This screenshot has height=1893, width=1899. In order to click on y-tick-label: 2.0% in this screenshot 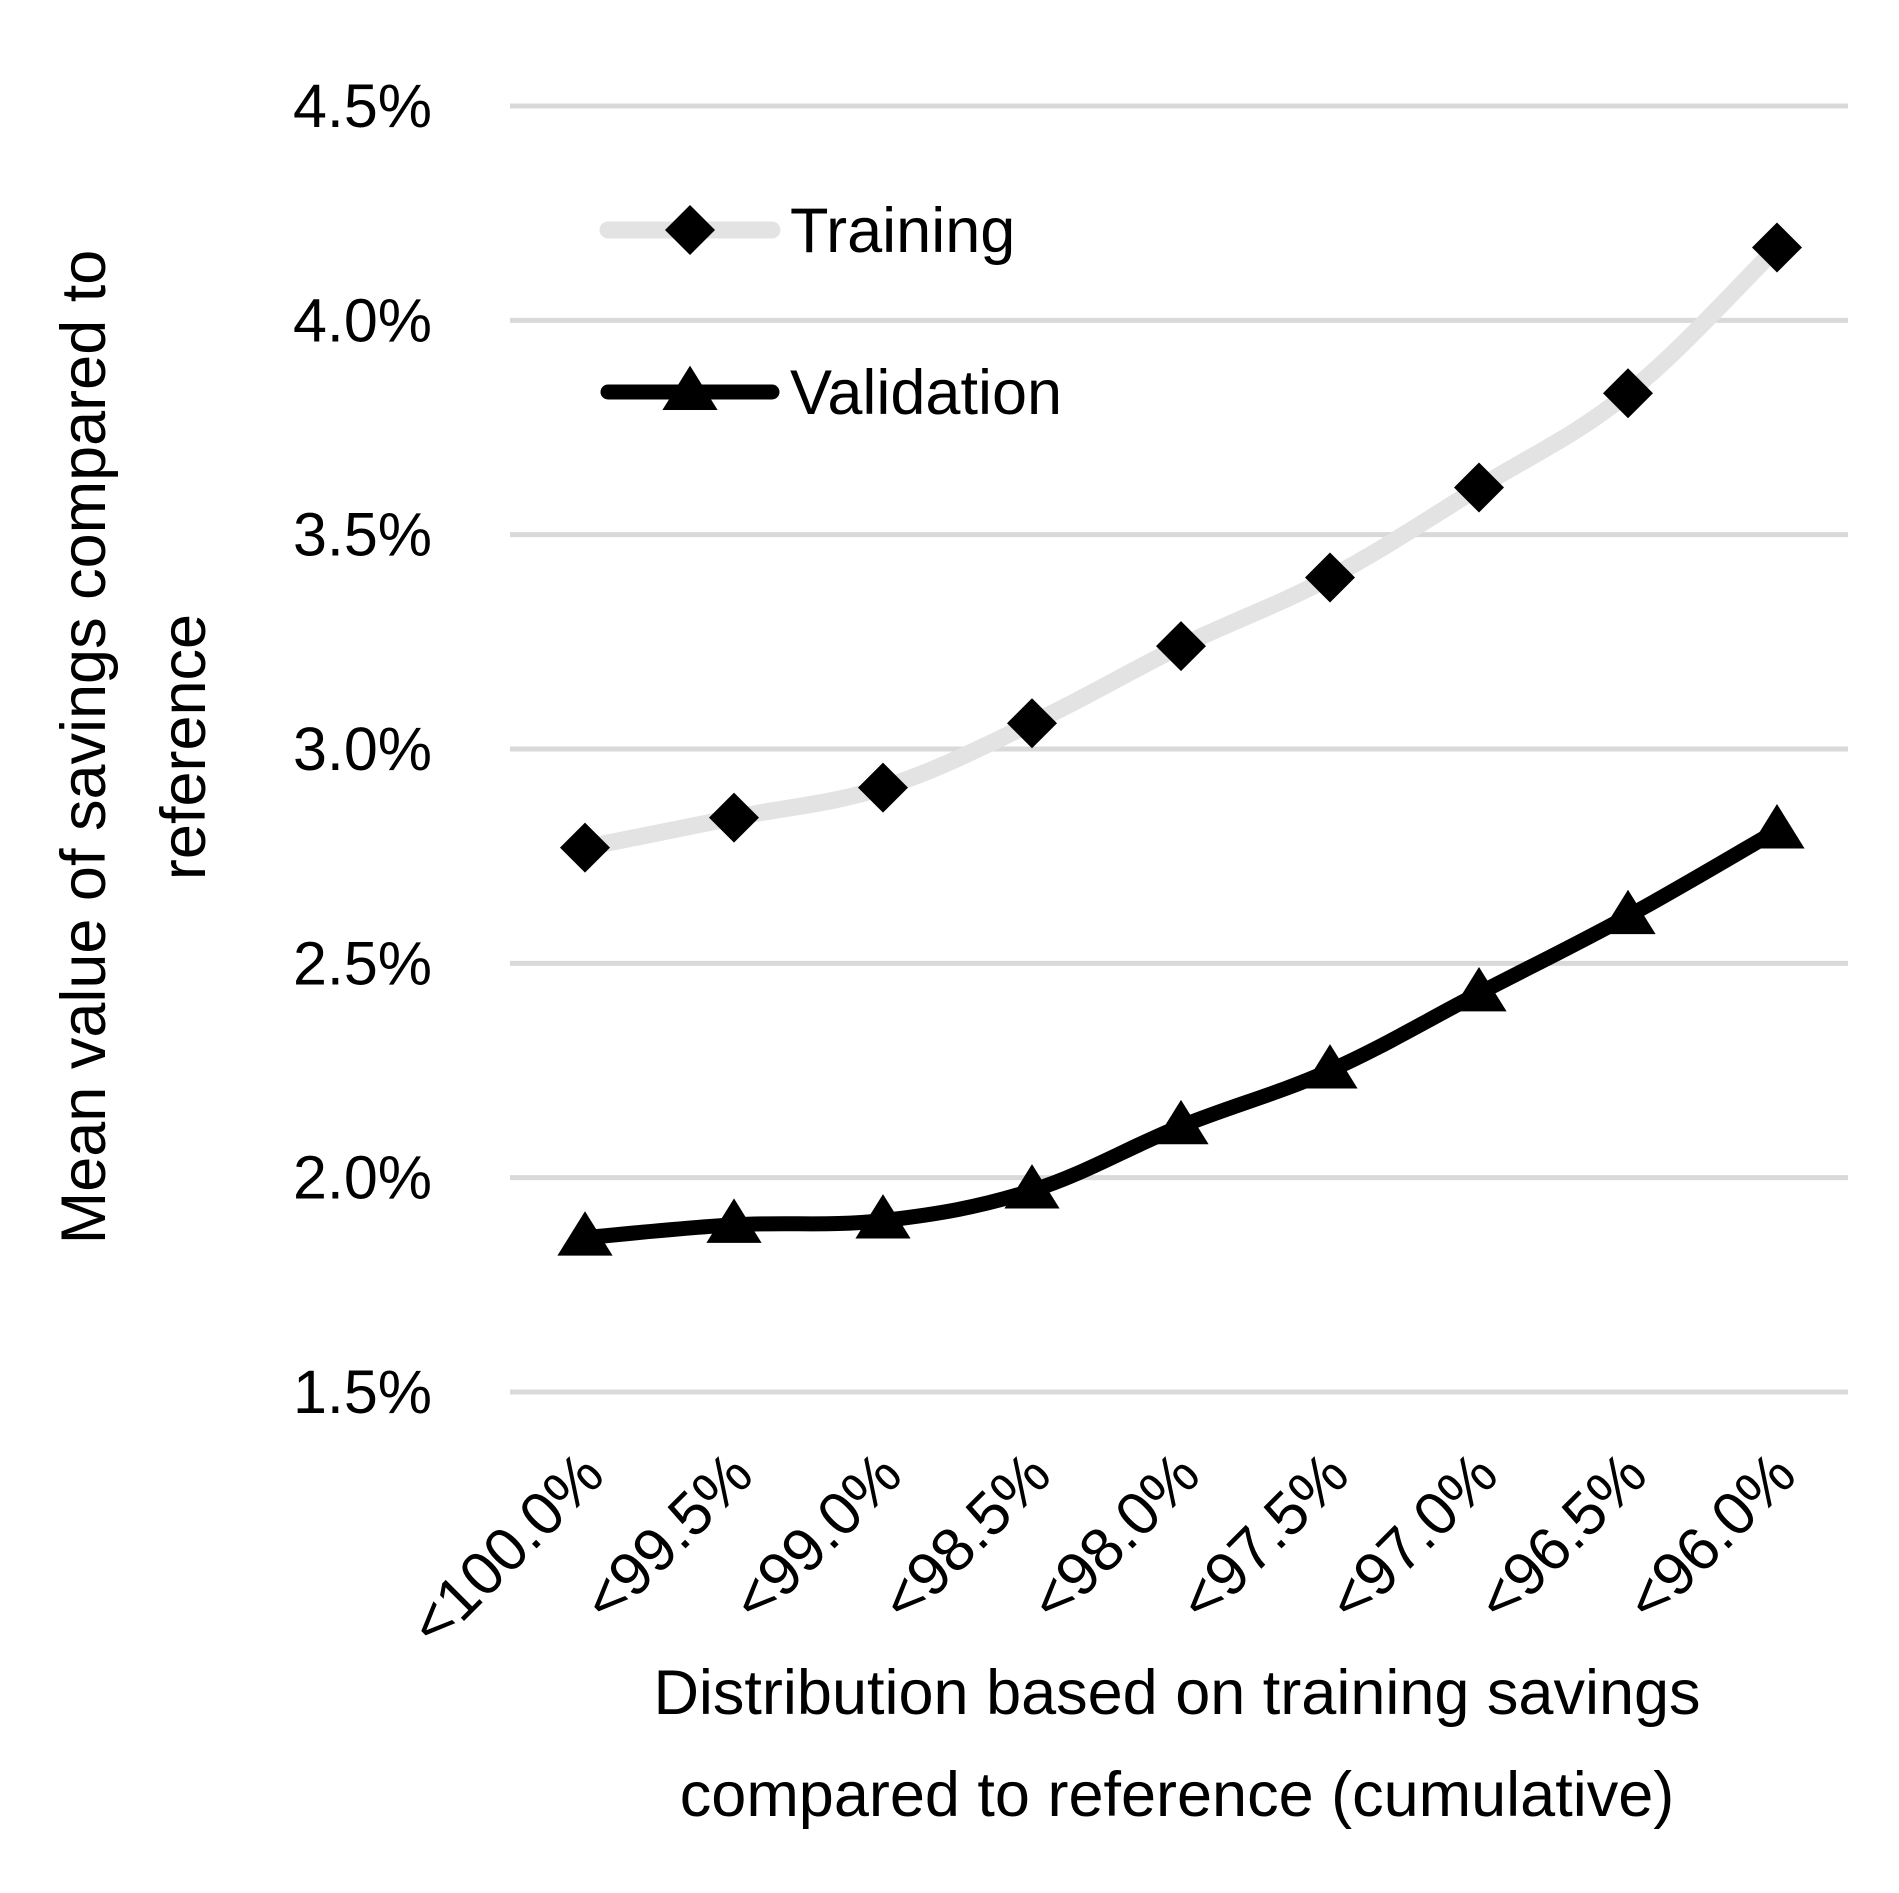, I will do `click(362, 1178)`.